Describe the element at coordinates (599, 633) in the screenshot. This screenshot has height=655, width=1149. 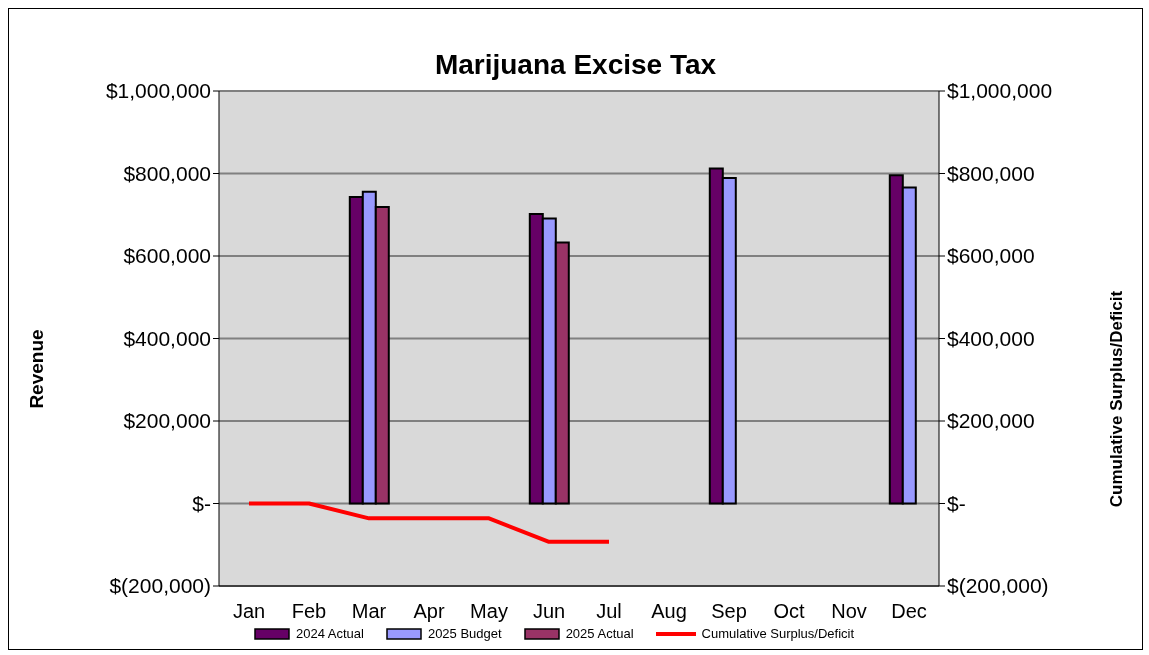
I see `legend-label: 2025 Actual` at that location.